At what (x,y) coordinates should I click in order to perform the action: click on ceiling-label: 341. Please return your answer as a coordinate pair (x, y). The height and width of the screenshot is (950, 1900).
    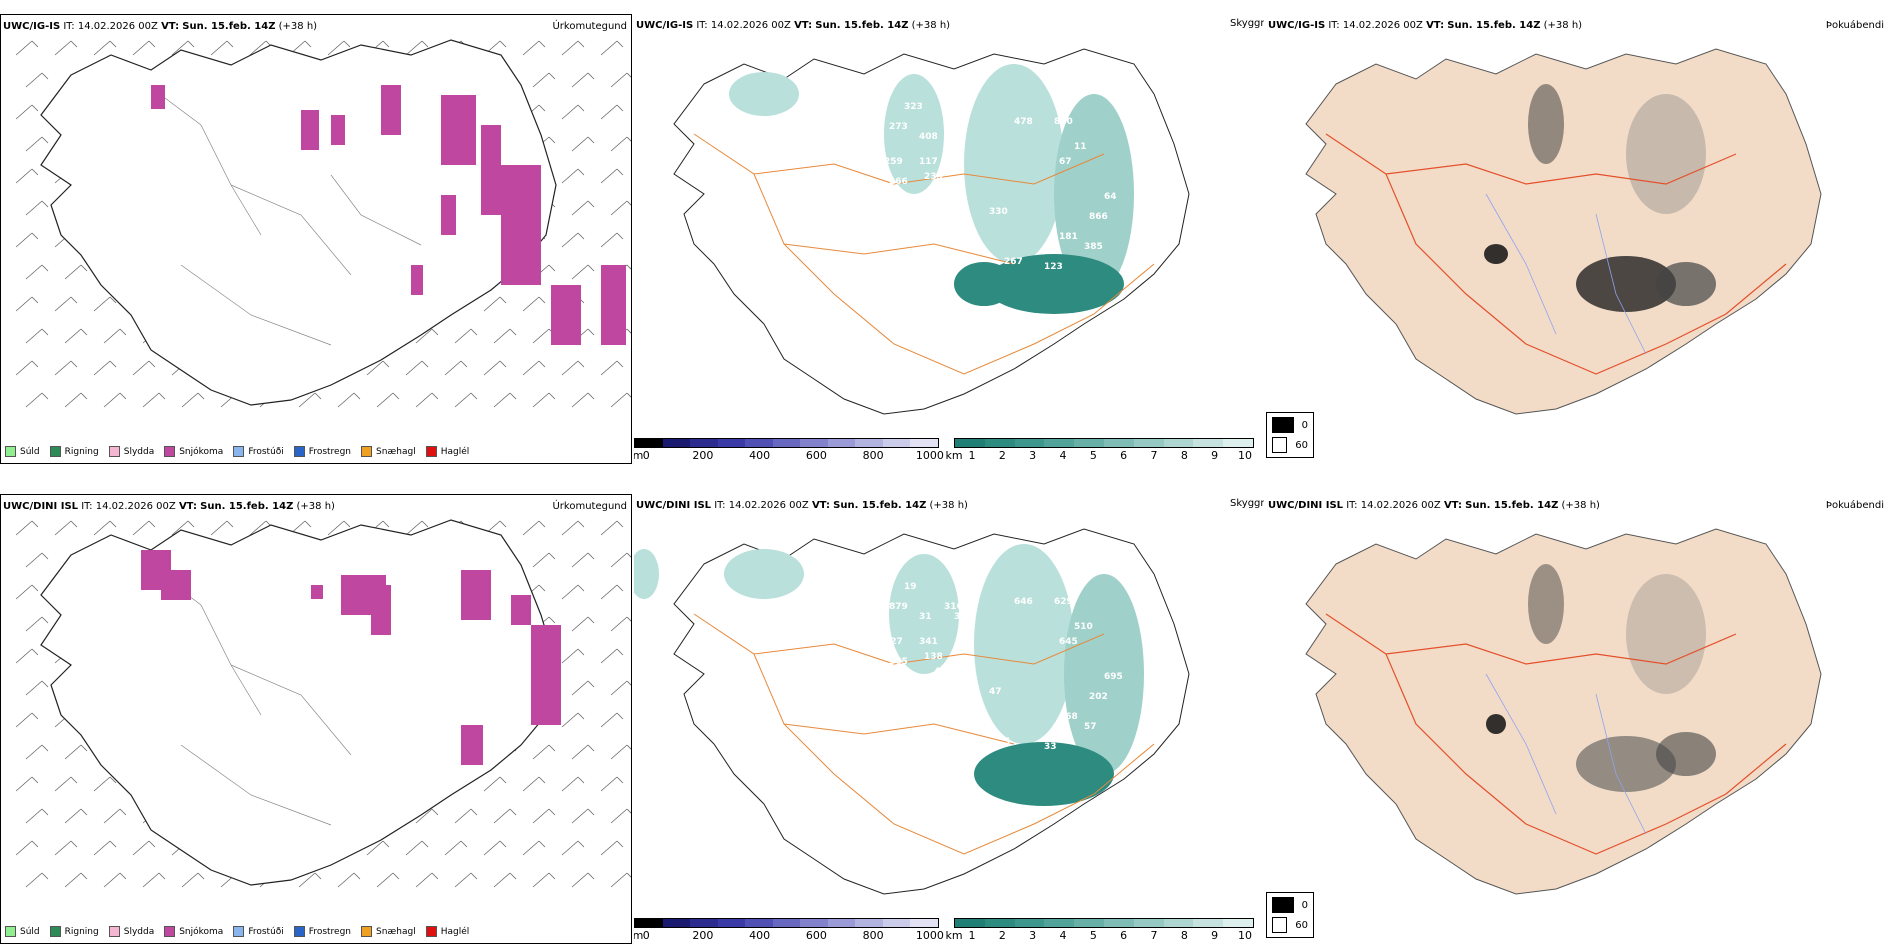
    Looking at the image, I should click on (928, 642).